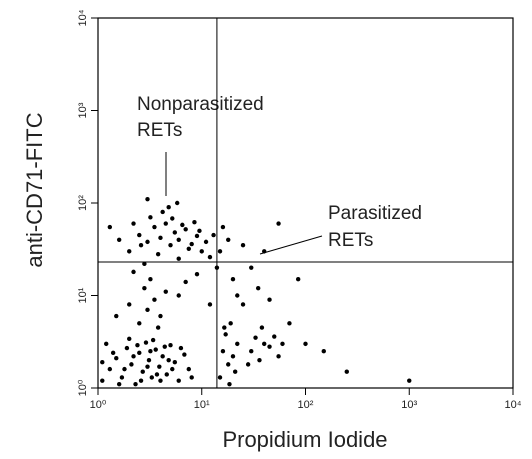 The image size is (532, 459). What do you see at coordinates (200, 104) in the screenshot?
I see `annotation: Nonparasitized` at bounding box center [200, 104].